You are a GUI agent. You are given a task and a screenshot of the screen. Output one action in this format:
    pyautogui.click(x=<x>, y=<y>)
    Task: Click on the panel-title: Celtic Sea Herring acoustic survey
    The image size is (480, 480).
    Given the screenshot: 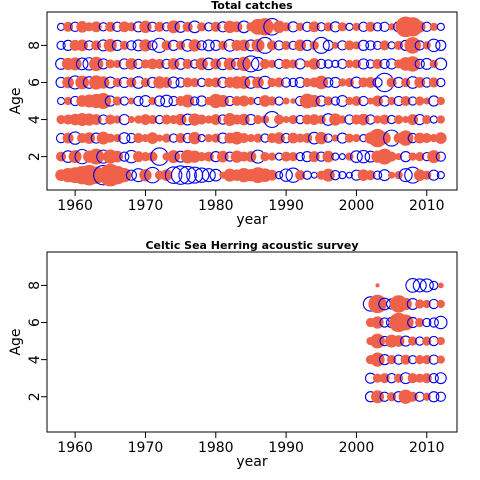 What is the action you would take?
    pyautogui.click(x=251, y=245)
    